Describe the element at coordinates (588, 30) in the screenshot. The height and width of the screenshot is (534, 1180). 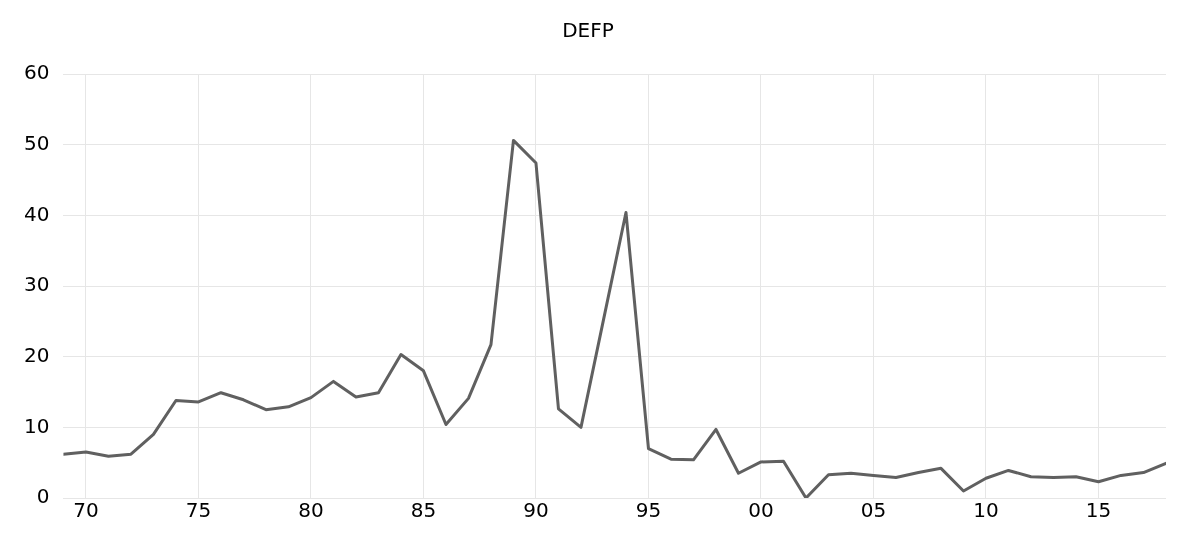
I see `chart-title: DEFP` at that location.